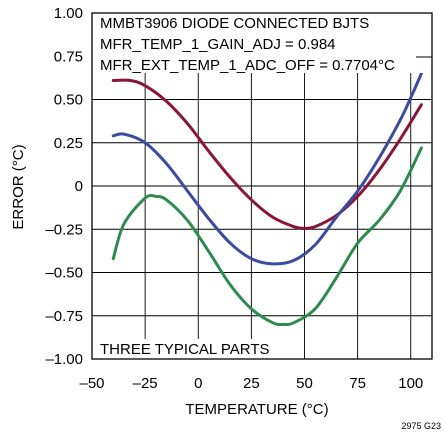 The image size is (445, 435). I want to click on x-tick-label: 0, so click(198, 383).